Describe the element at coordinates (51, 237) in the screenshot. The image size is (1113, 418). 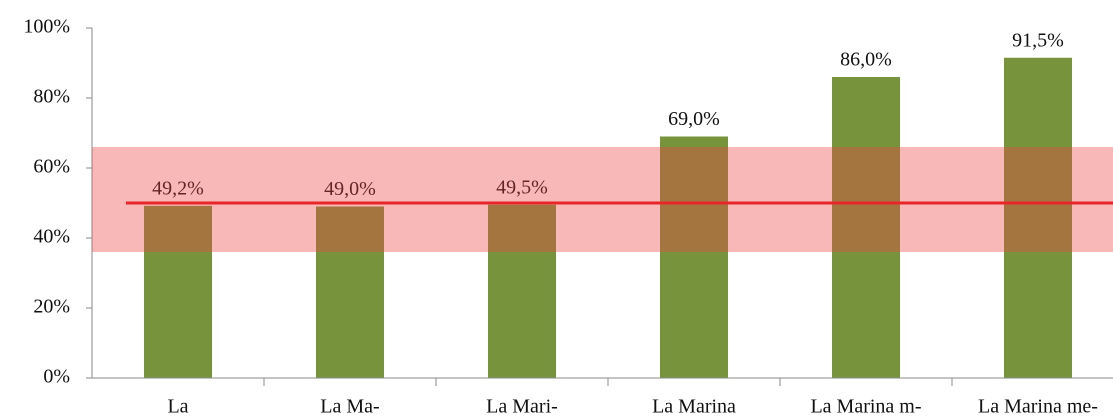
I see `y-tick-label: 40%` at that location.